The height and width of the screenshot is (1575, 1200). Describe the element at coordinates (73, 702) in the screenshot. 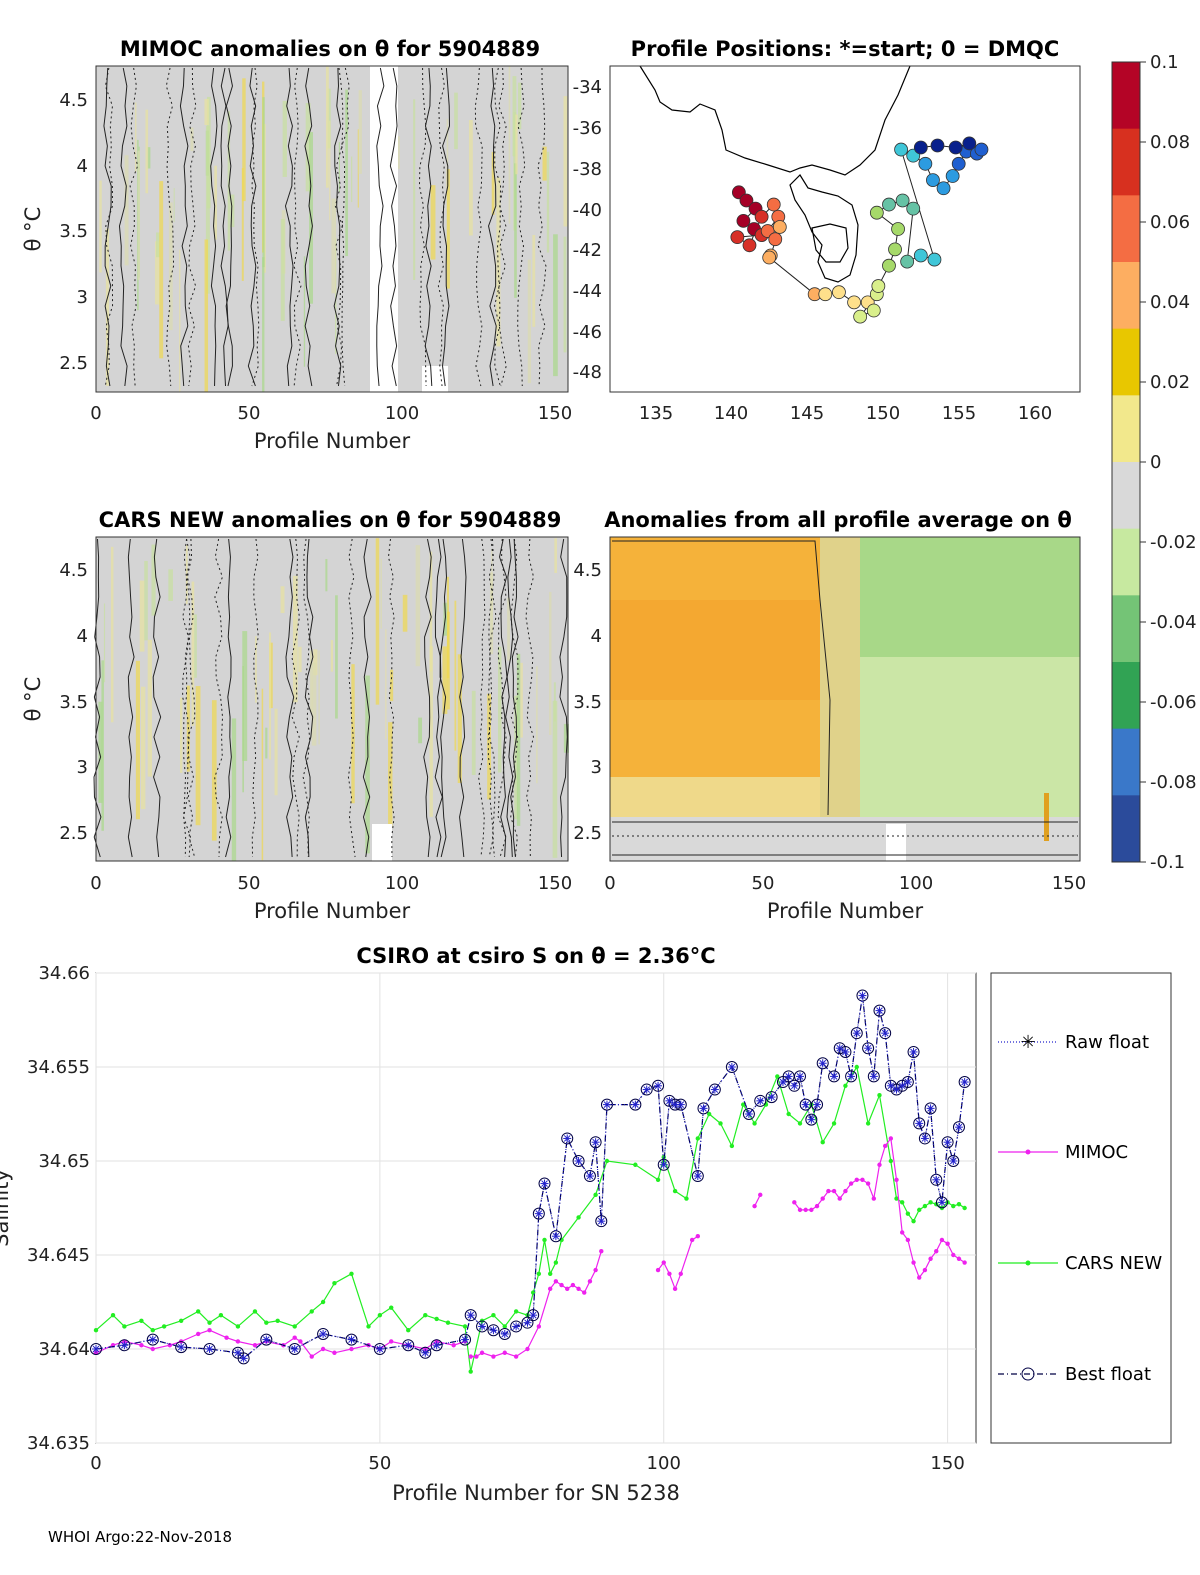

I see `cars-yticks: 4.5 4 3.5 3 2.5` at that location.